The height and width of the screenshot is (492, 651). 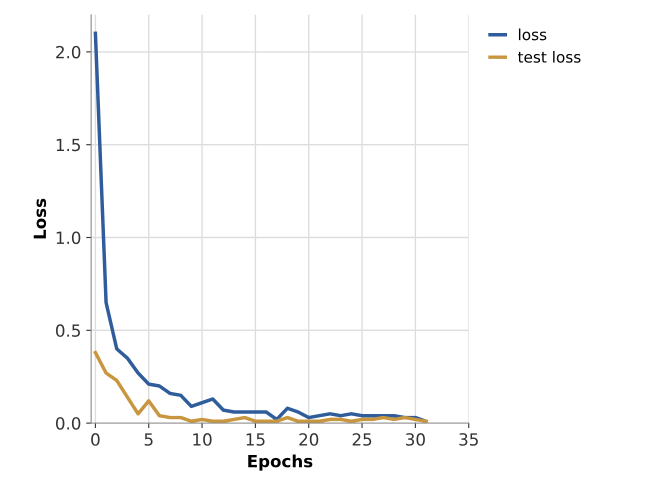 What do you see at coordinates (95, 439) in the screenshot?
I see `x-tick-label: 0` at bounding box center [95, 439].